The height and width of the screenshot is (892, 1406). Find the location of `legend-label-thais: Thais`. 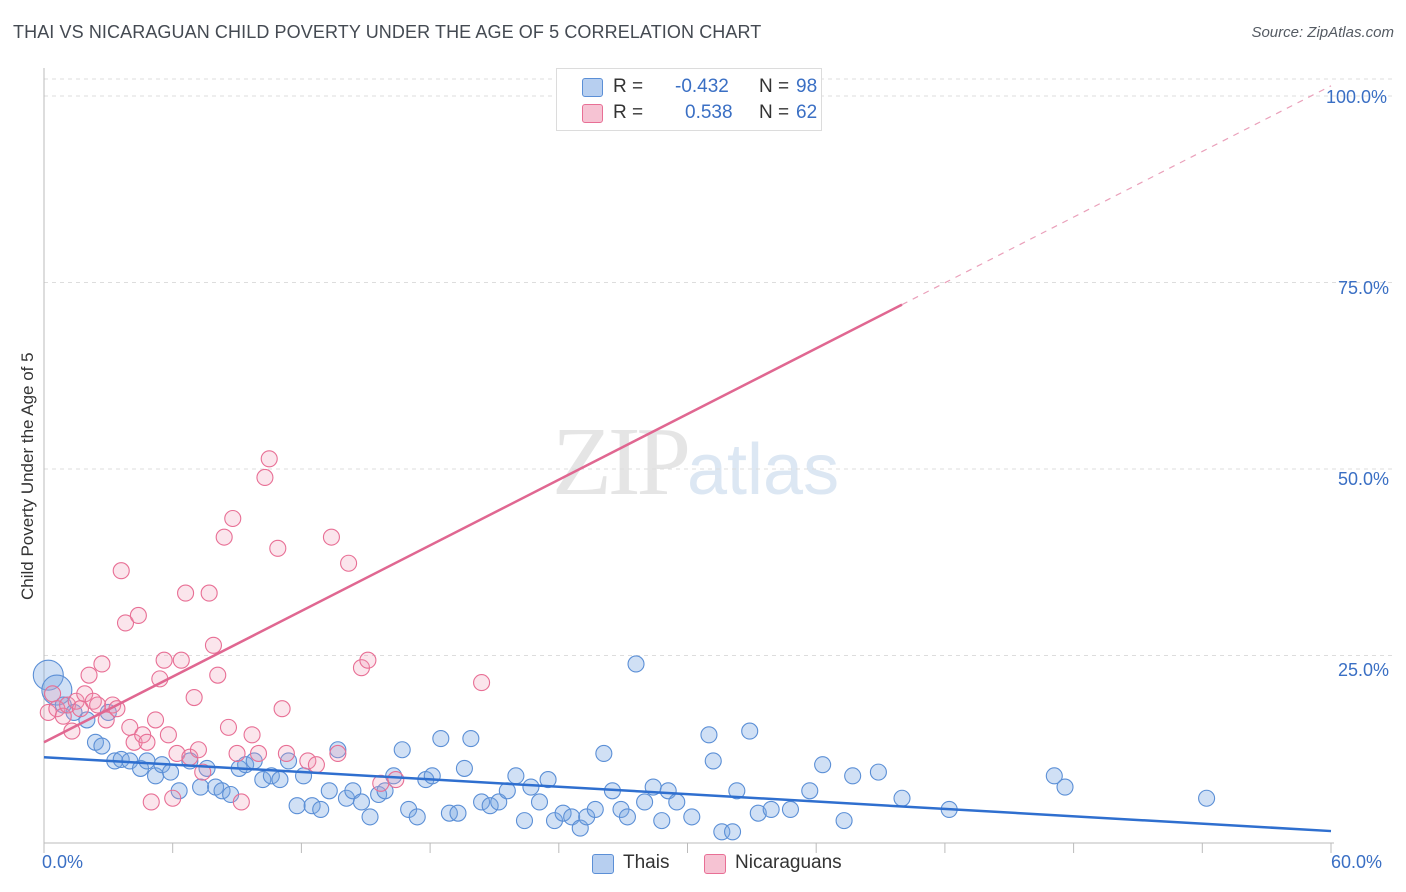

legend-label-thais: Thais is located at coordinates (646, 862).